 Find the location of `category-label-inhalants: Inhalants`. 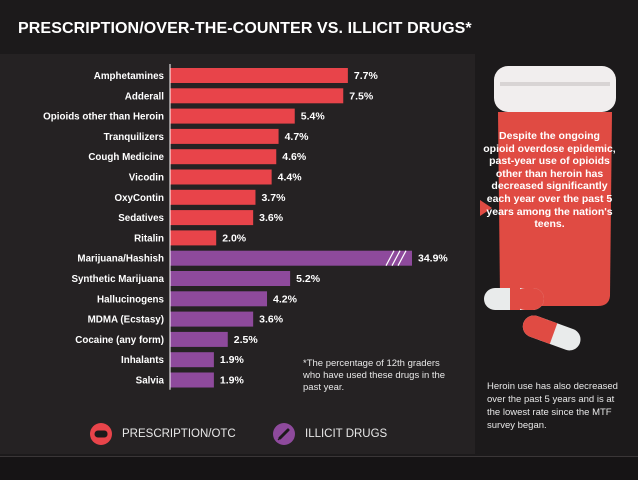

category-label-inhalants: Inhalants is located at coordinates (143, 360).